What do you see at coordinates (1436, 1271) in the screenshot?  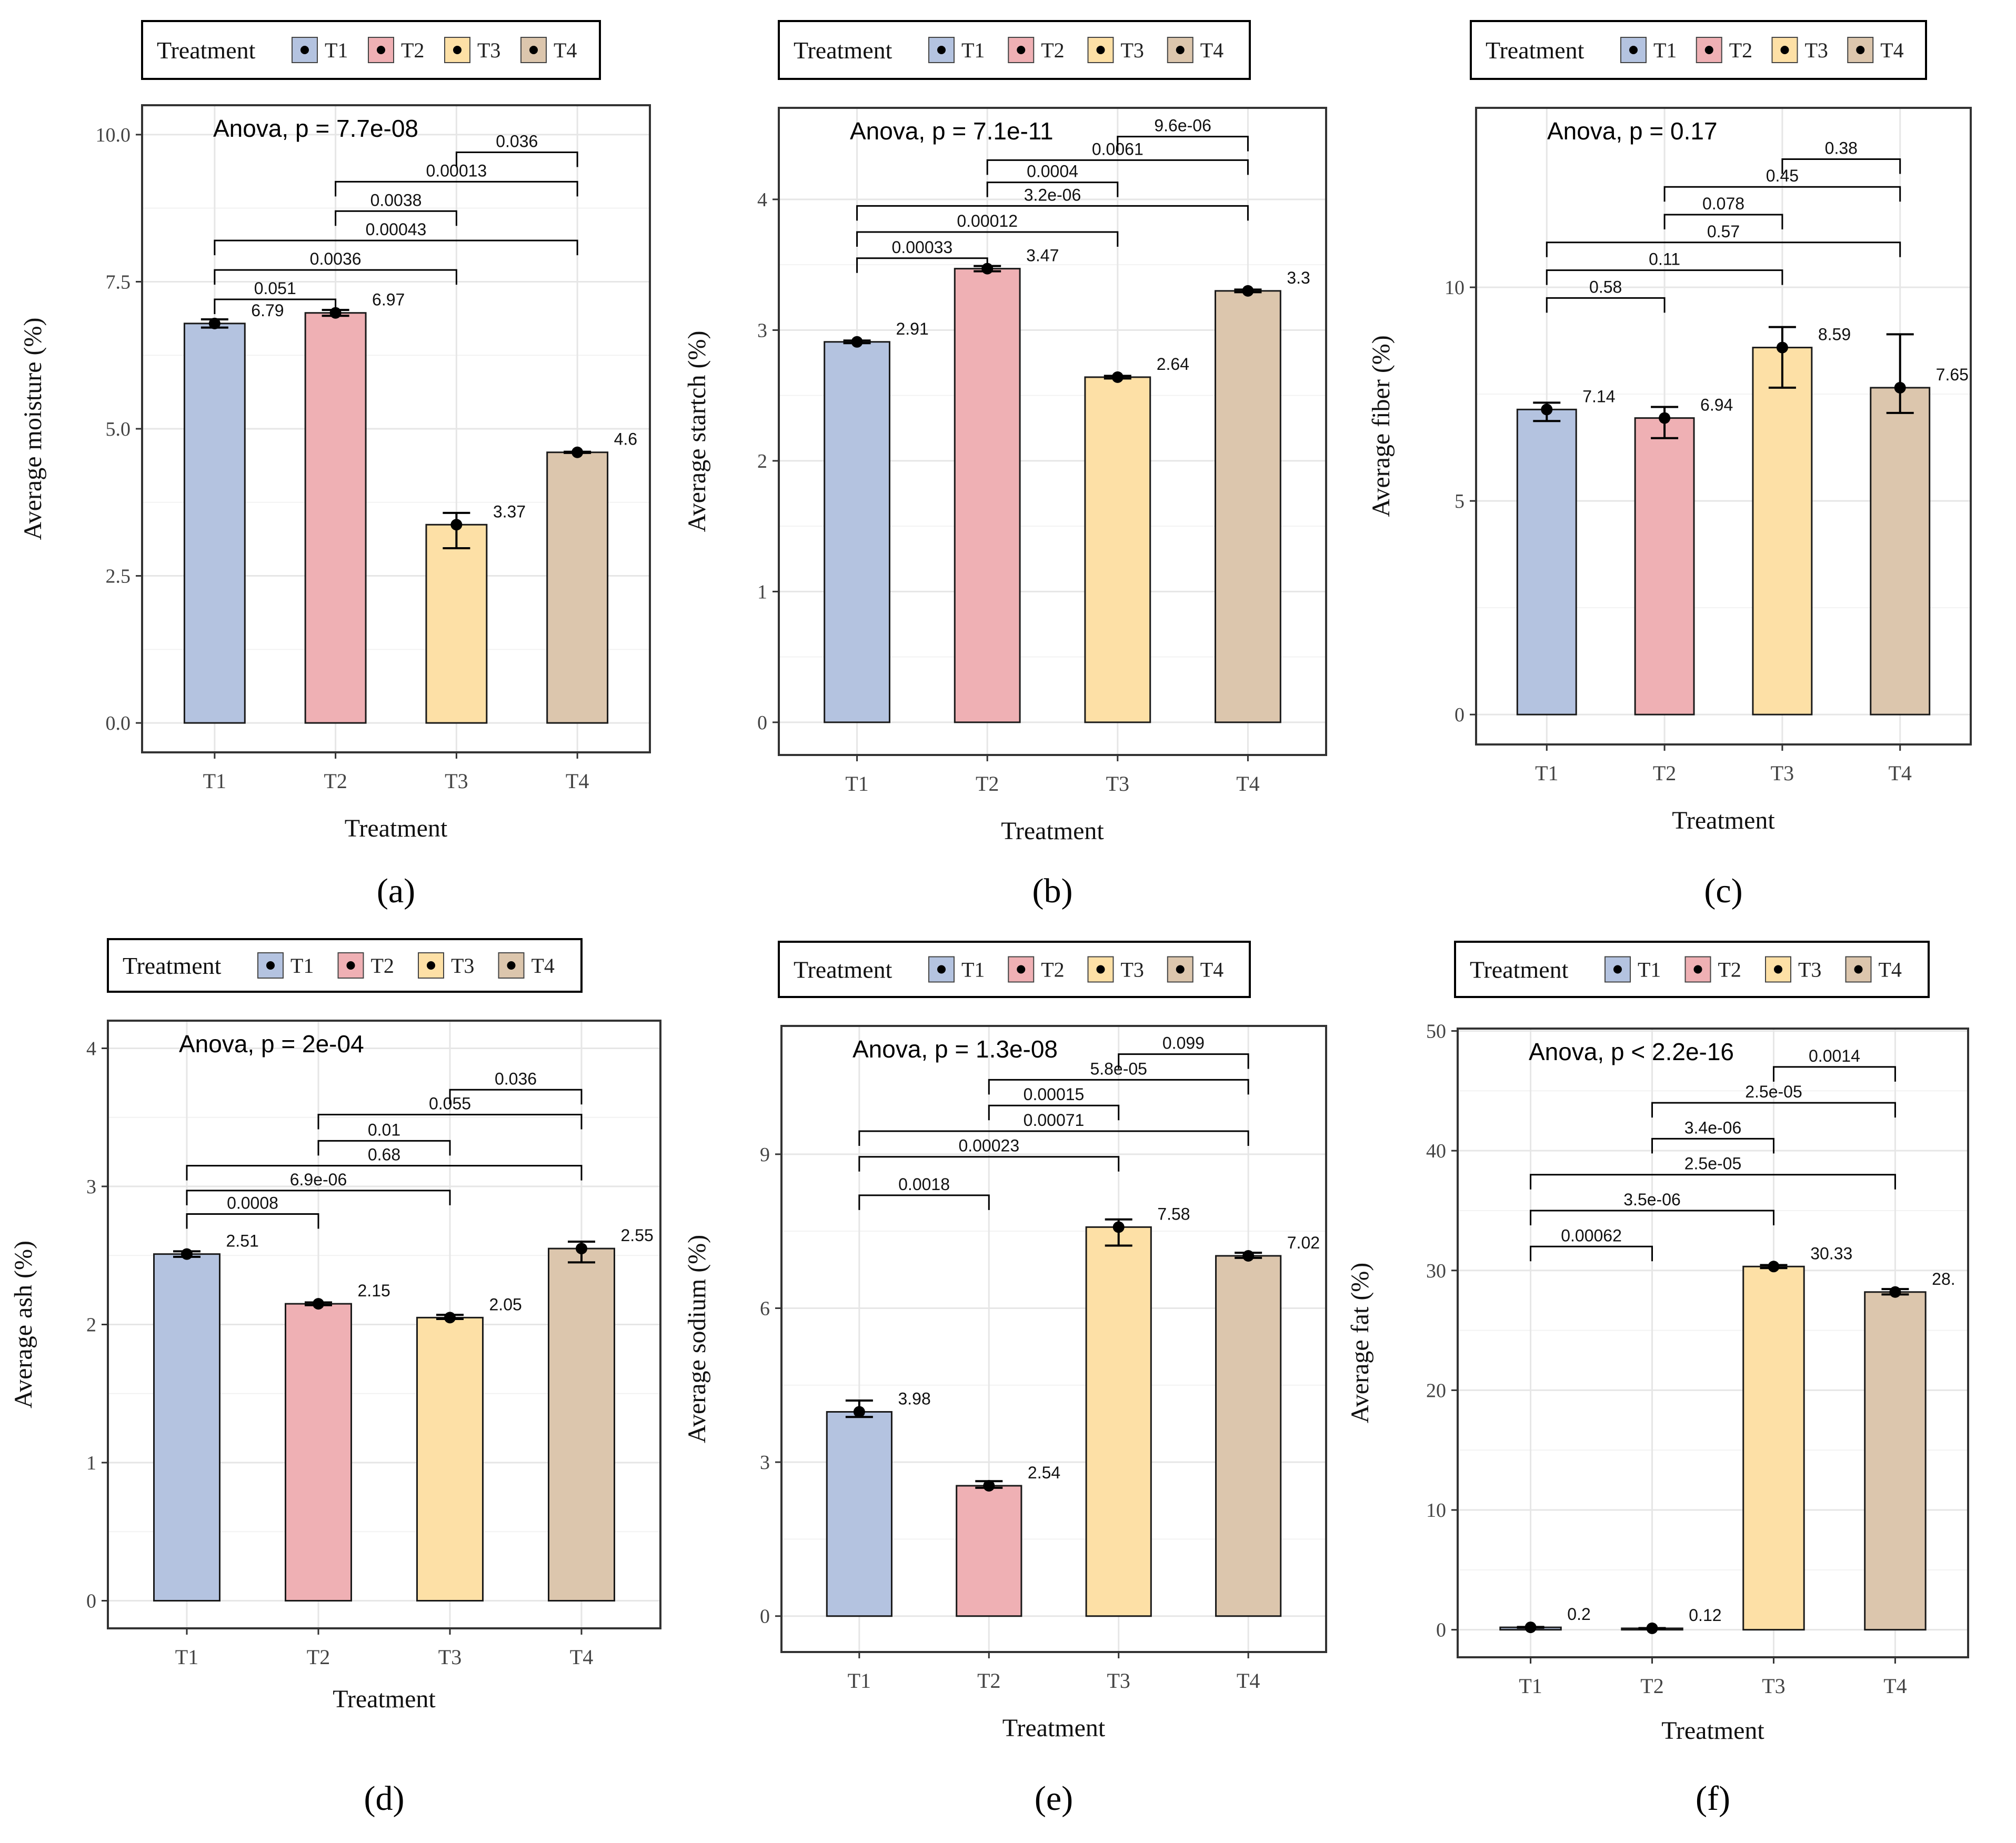 I see `y-tick-label: 30` at bounding box center [1436, 1271].